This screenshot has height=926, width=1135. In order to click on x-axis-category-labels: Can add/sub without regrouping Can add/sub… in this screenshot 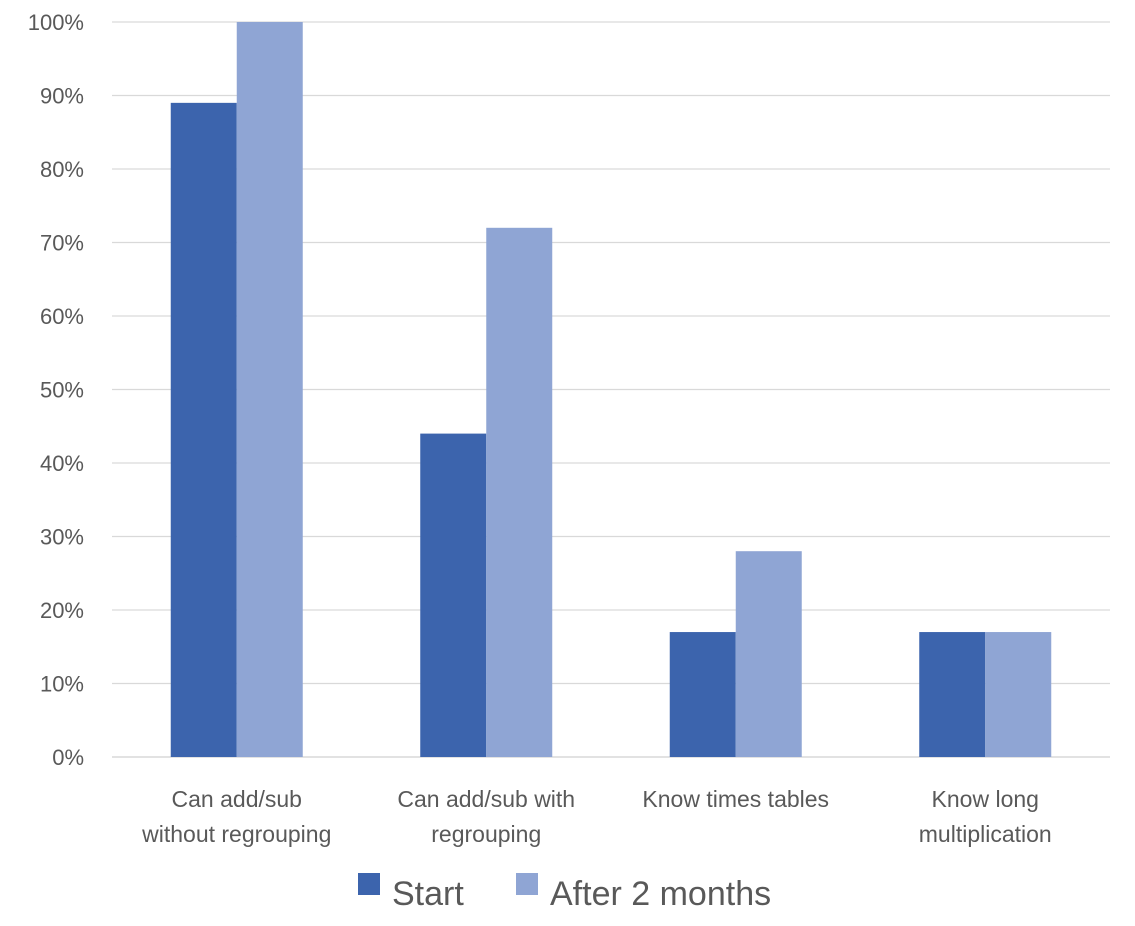, I will do `click(596, 816)`.